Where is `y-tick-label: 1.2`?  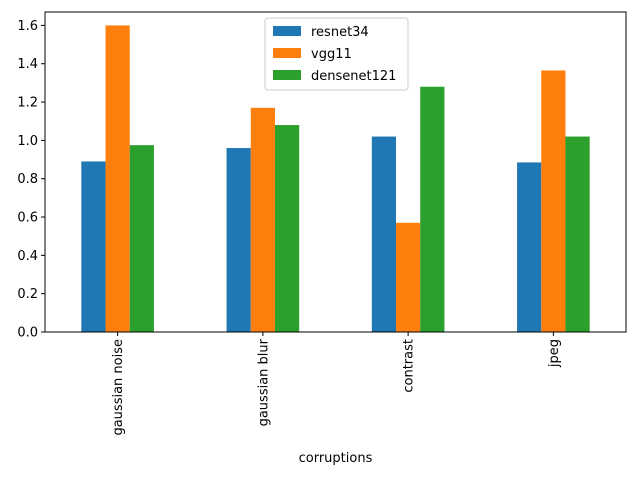
y-tick-label: 1.2 is located at coordinates (27, 103).